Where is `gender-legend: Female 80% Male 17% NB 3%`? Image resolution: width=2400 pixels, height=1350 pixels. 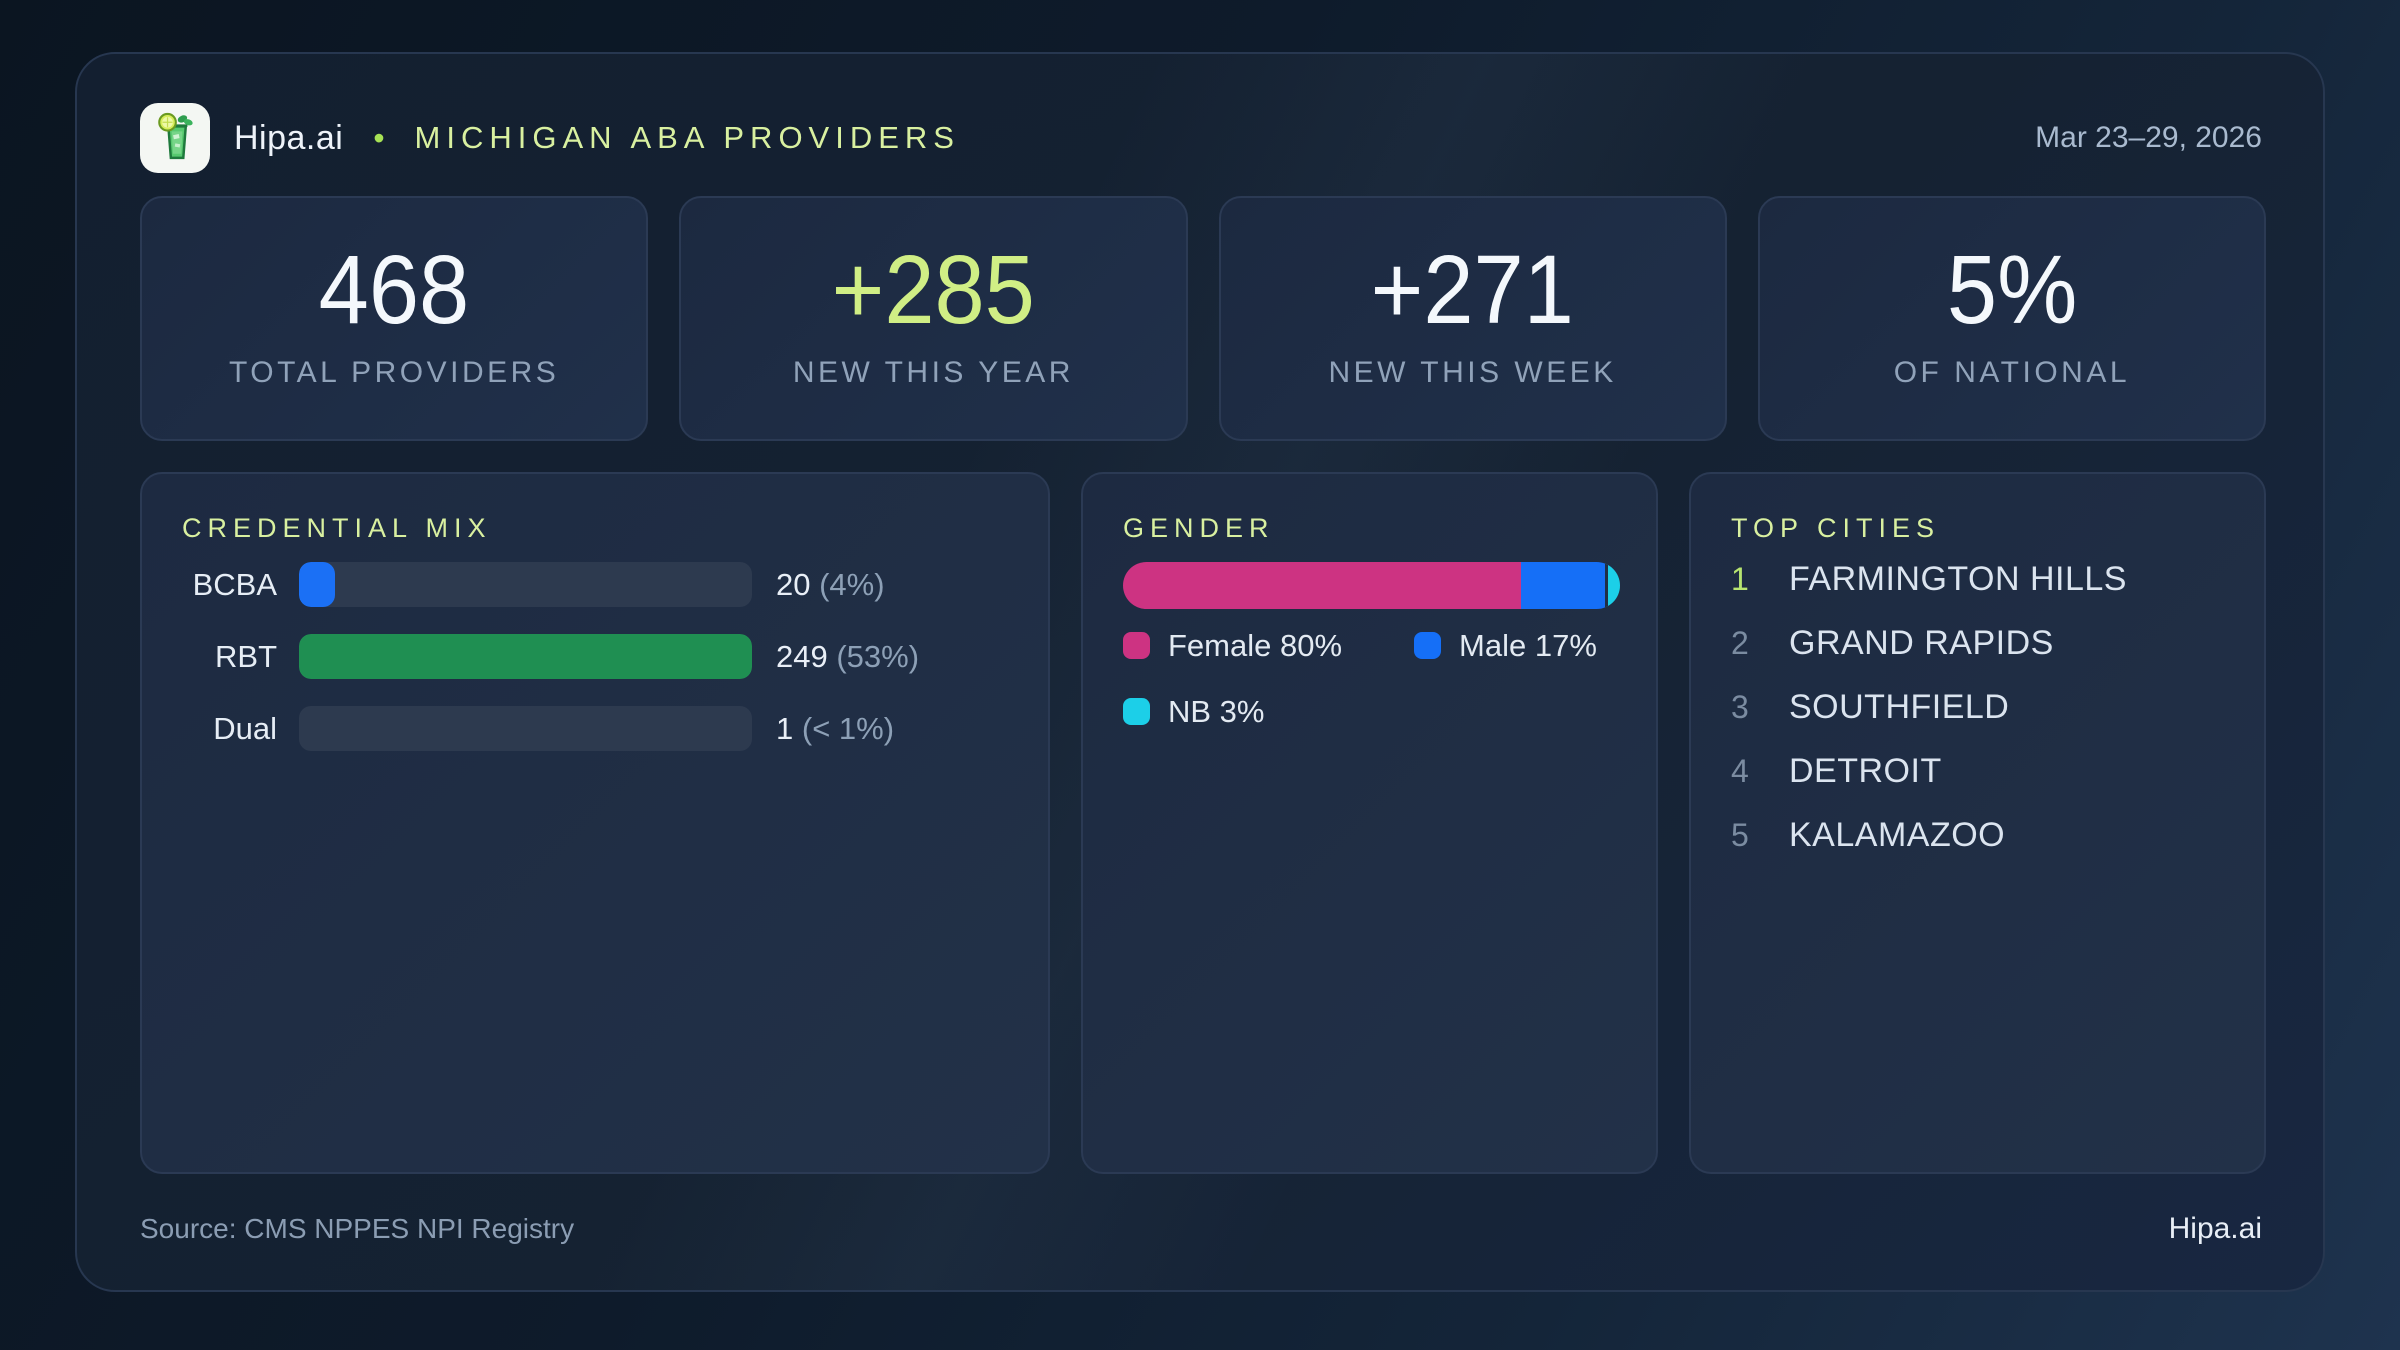
gender-legend: Female 80% Male 17% NB 3% is located at coordinates (1369, 678).